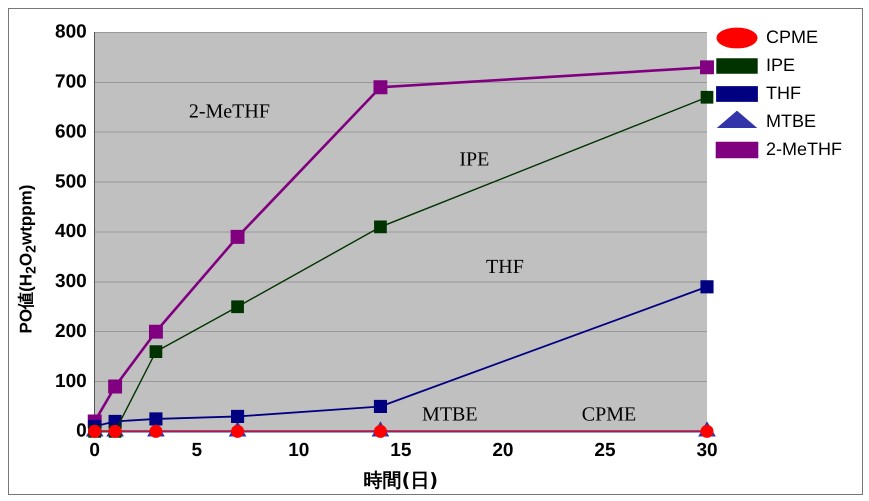 The width and height of the screenshot is (869, 501). I want to click on annotation: CPME, so click(609, 415).